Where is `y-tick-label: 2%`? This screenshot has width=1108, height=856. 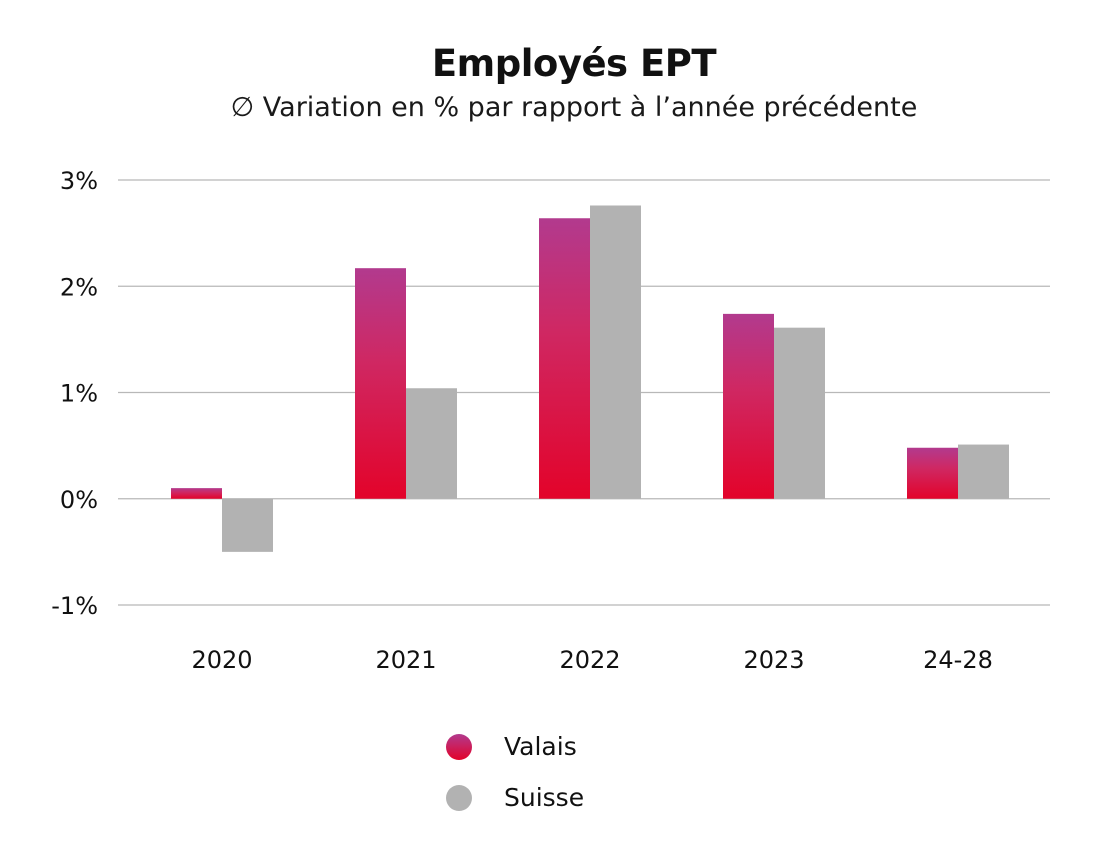
y-tick-label: 2% is located at coordinates (79, 287).